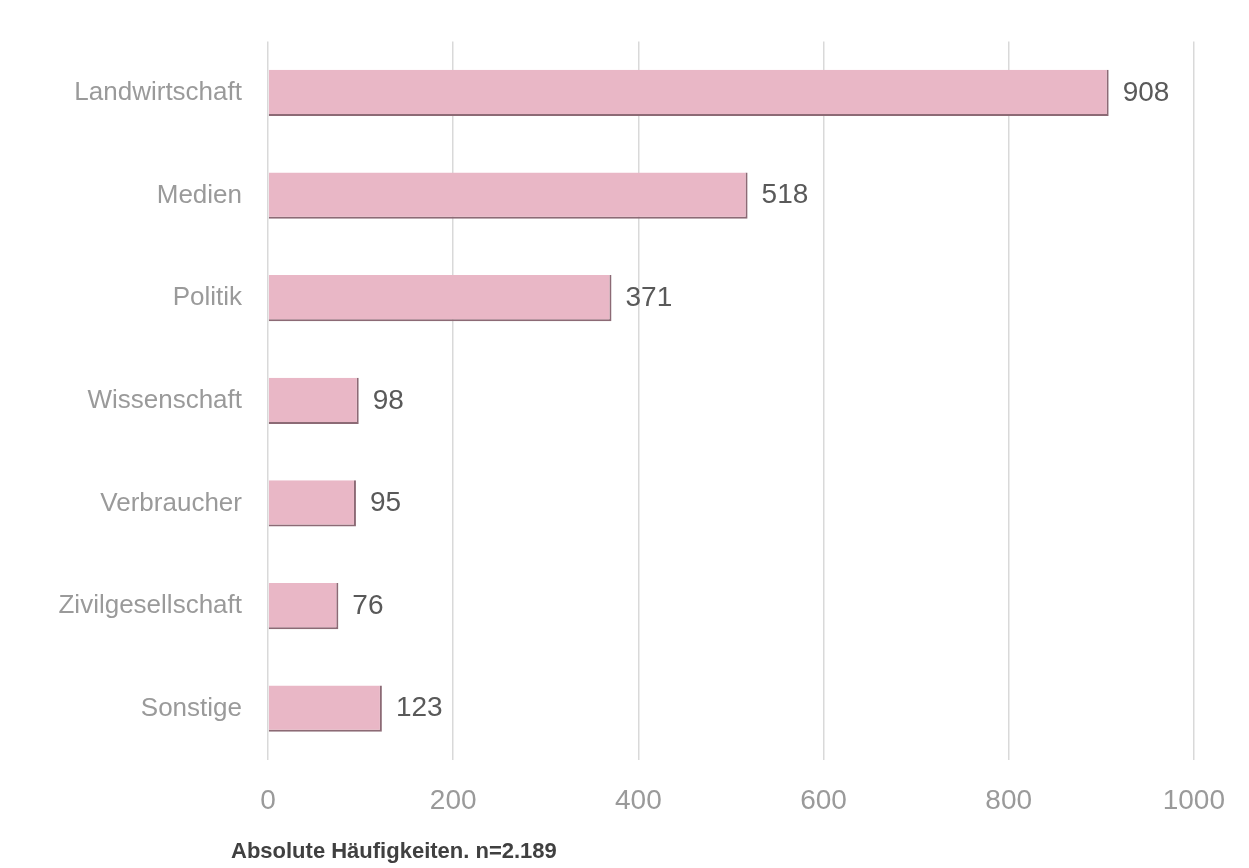 The width and height of the screenshot is (1249, 868). I want to click on x-tick-label: 800, so click(1009, 799).